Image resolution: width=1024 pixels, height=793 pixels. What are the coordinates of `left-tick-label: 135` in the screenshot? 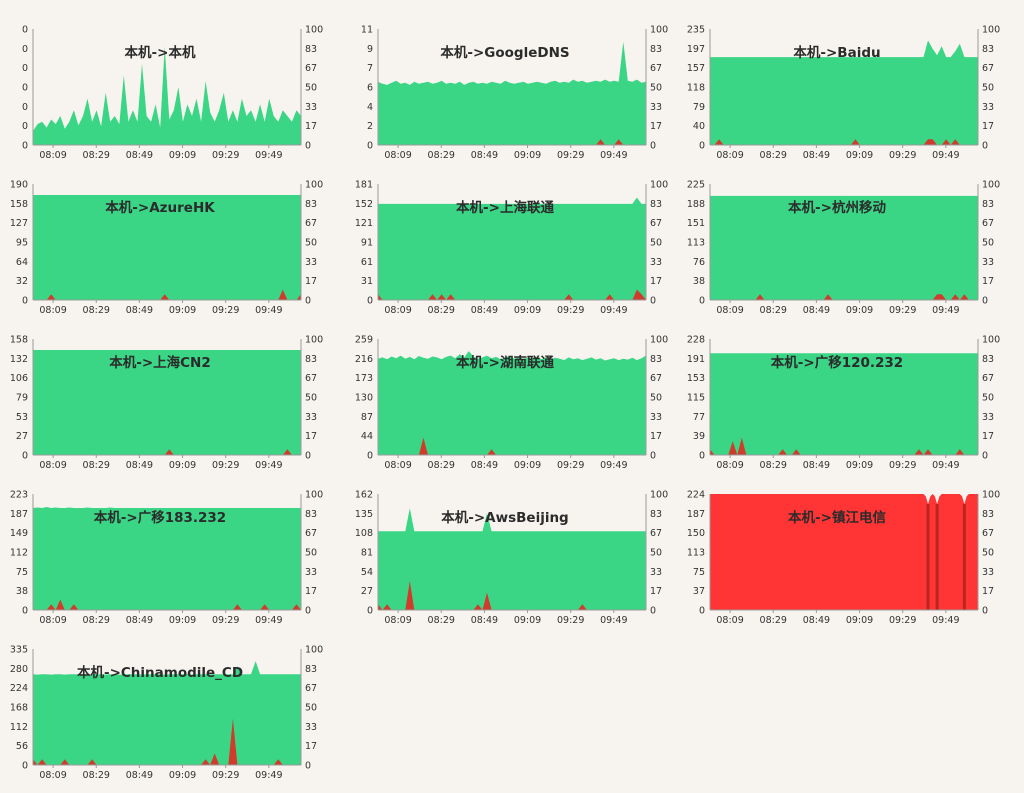 It's located at (364, 514).